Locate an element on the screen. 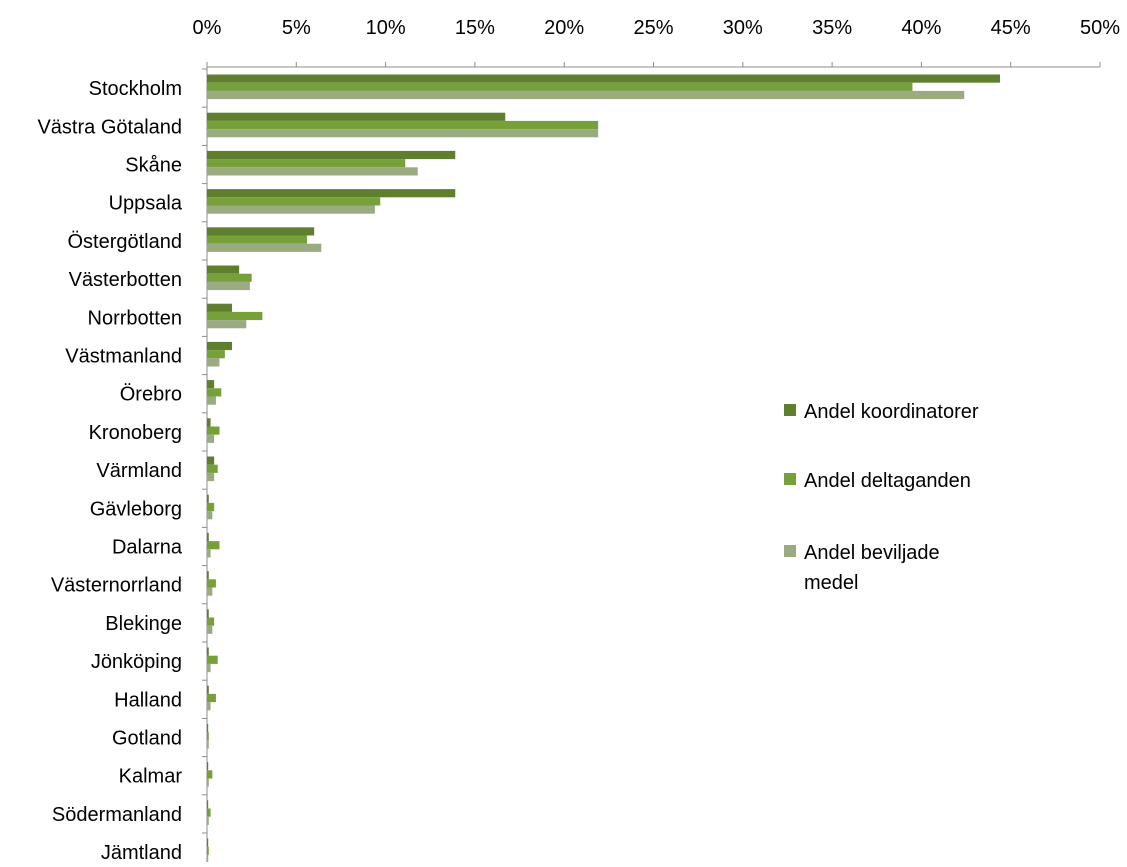  category-label: Dalarna is located at coordinates (147, 548).